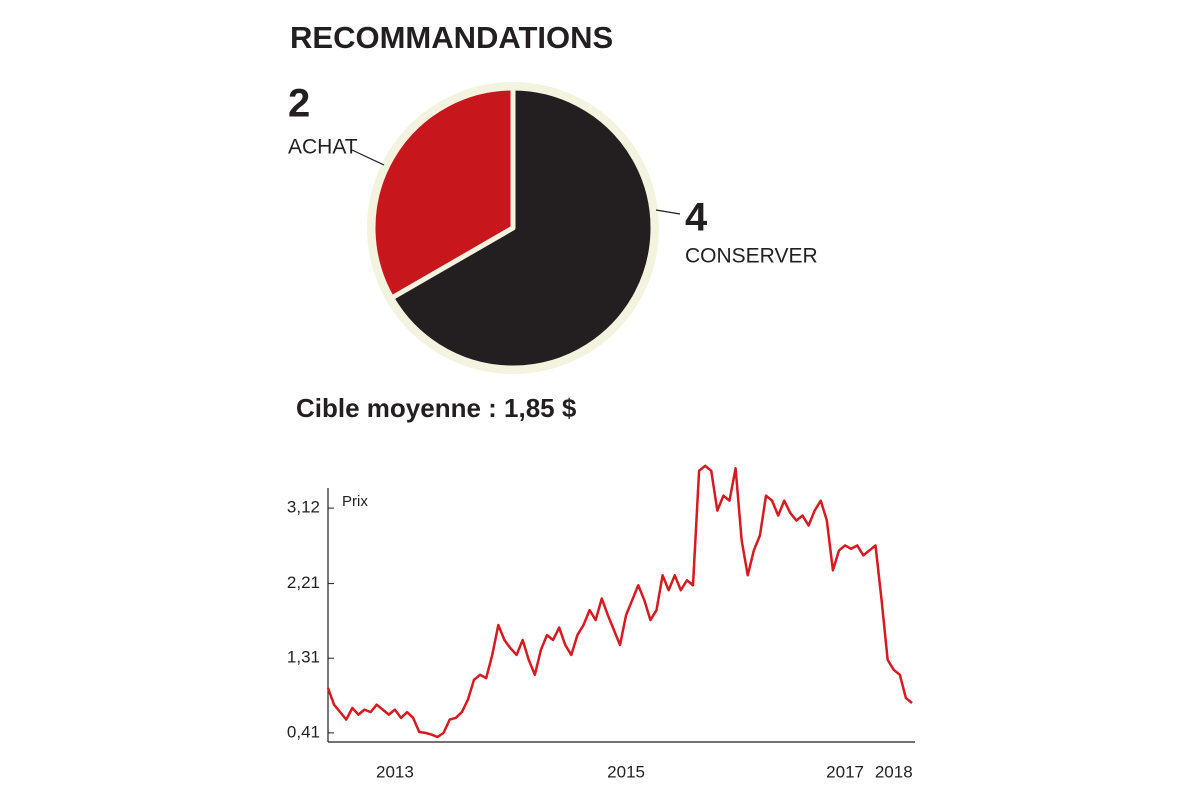  Describe the element at coordinates (436, 408) in the screenshot. I see `annotation: Cible moyenne : 1,85 $` at that location.